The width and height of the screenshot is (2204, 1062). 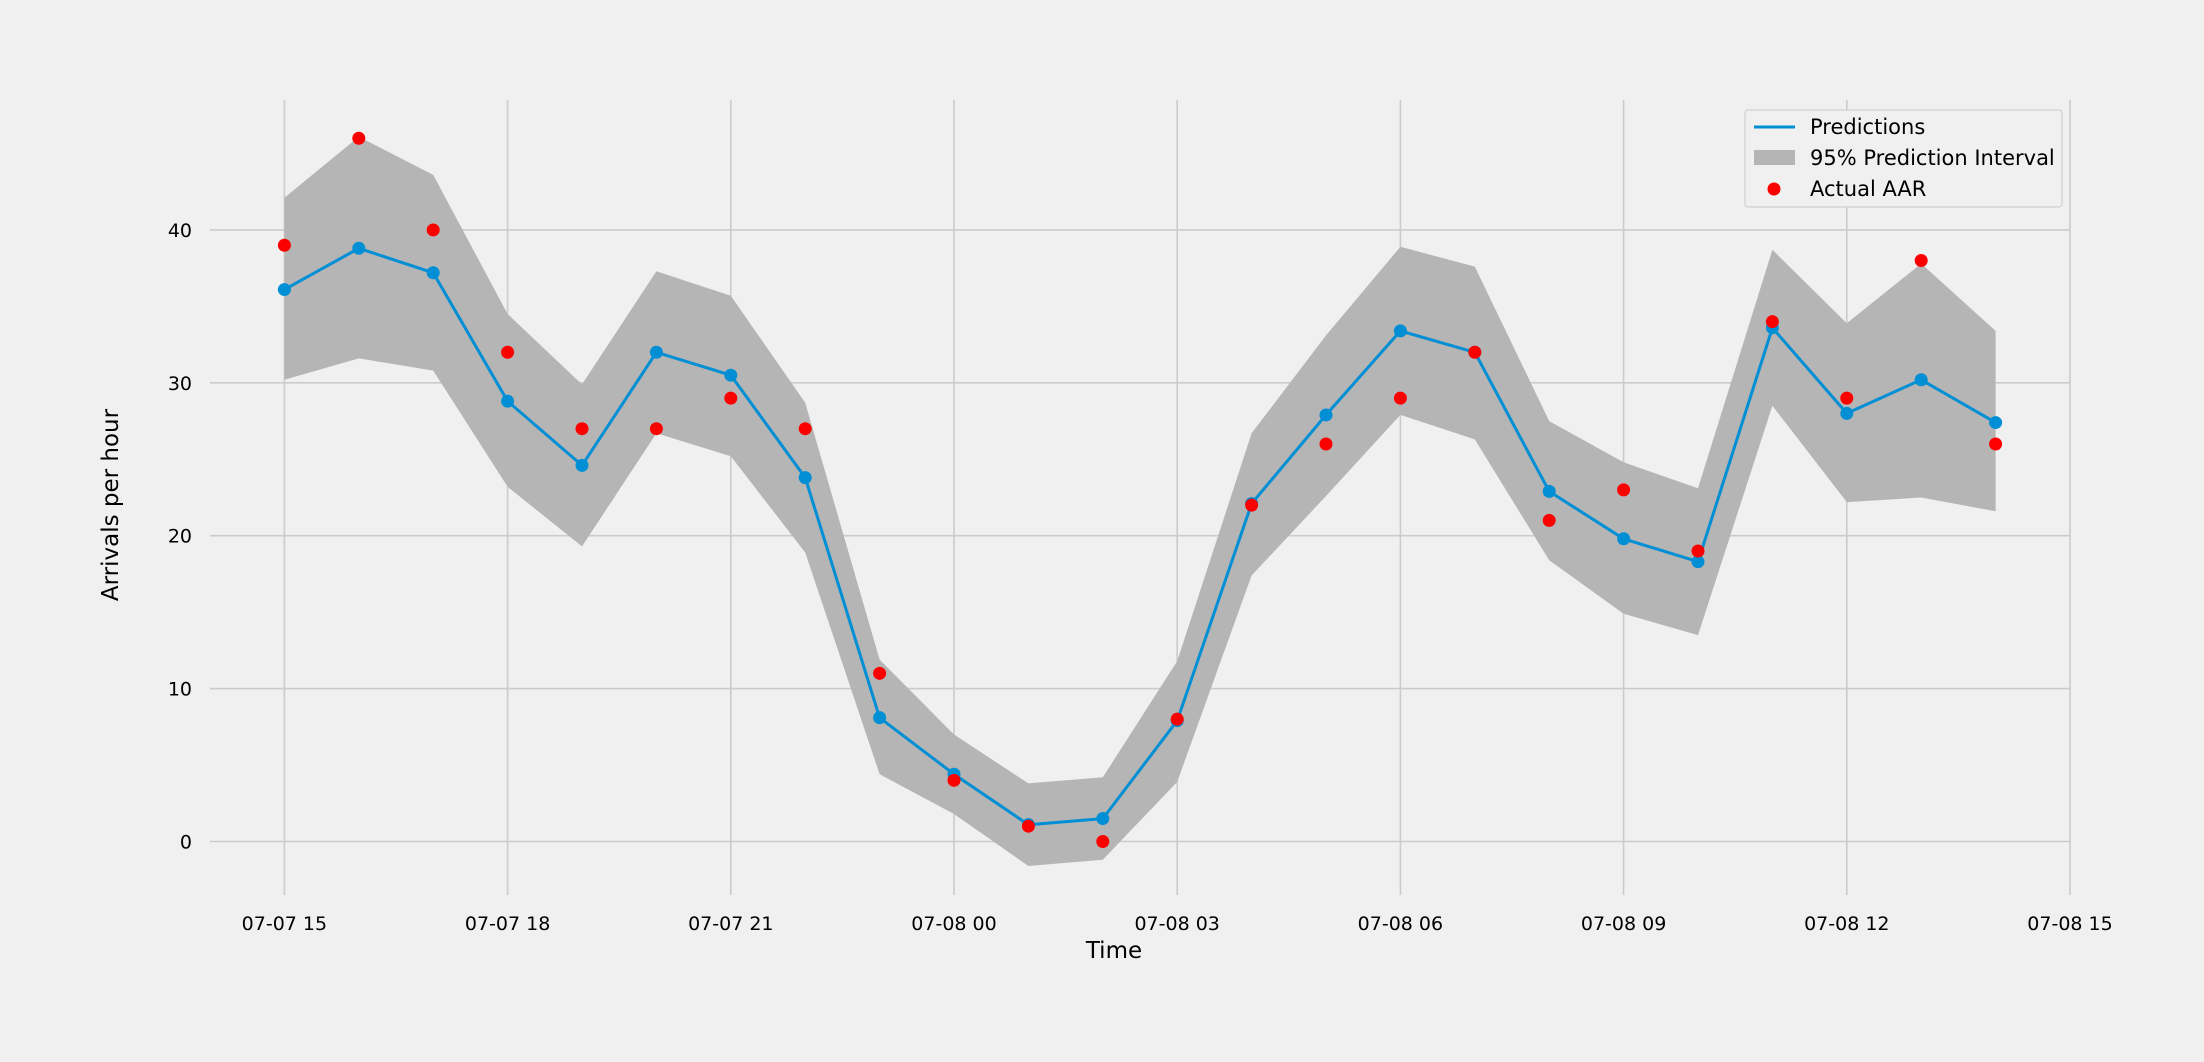 What do you see at coordinates (1400, 924) in the screenshot?
I see `x-tick-label: 07-08 06` at bounding box center [1400, 924].